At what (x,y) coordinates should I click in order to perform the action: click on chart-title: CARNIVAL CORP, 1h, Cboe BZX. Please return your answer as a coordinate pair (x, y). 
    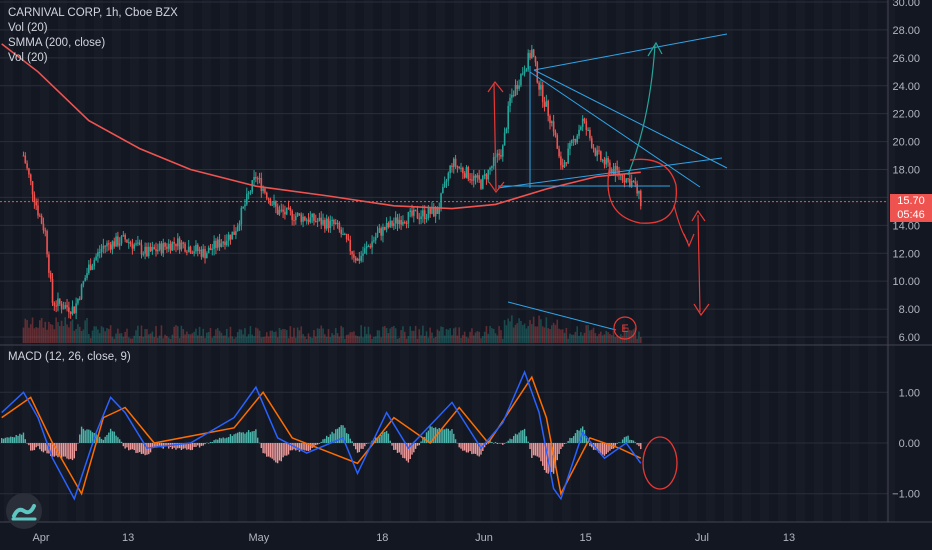
    Looking at the image, I should click on (93, 13).